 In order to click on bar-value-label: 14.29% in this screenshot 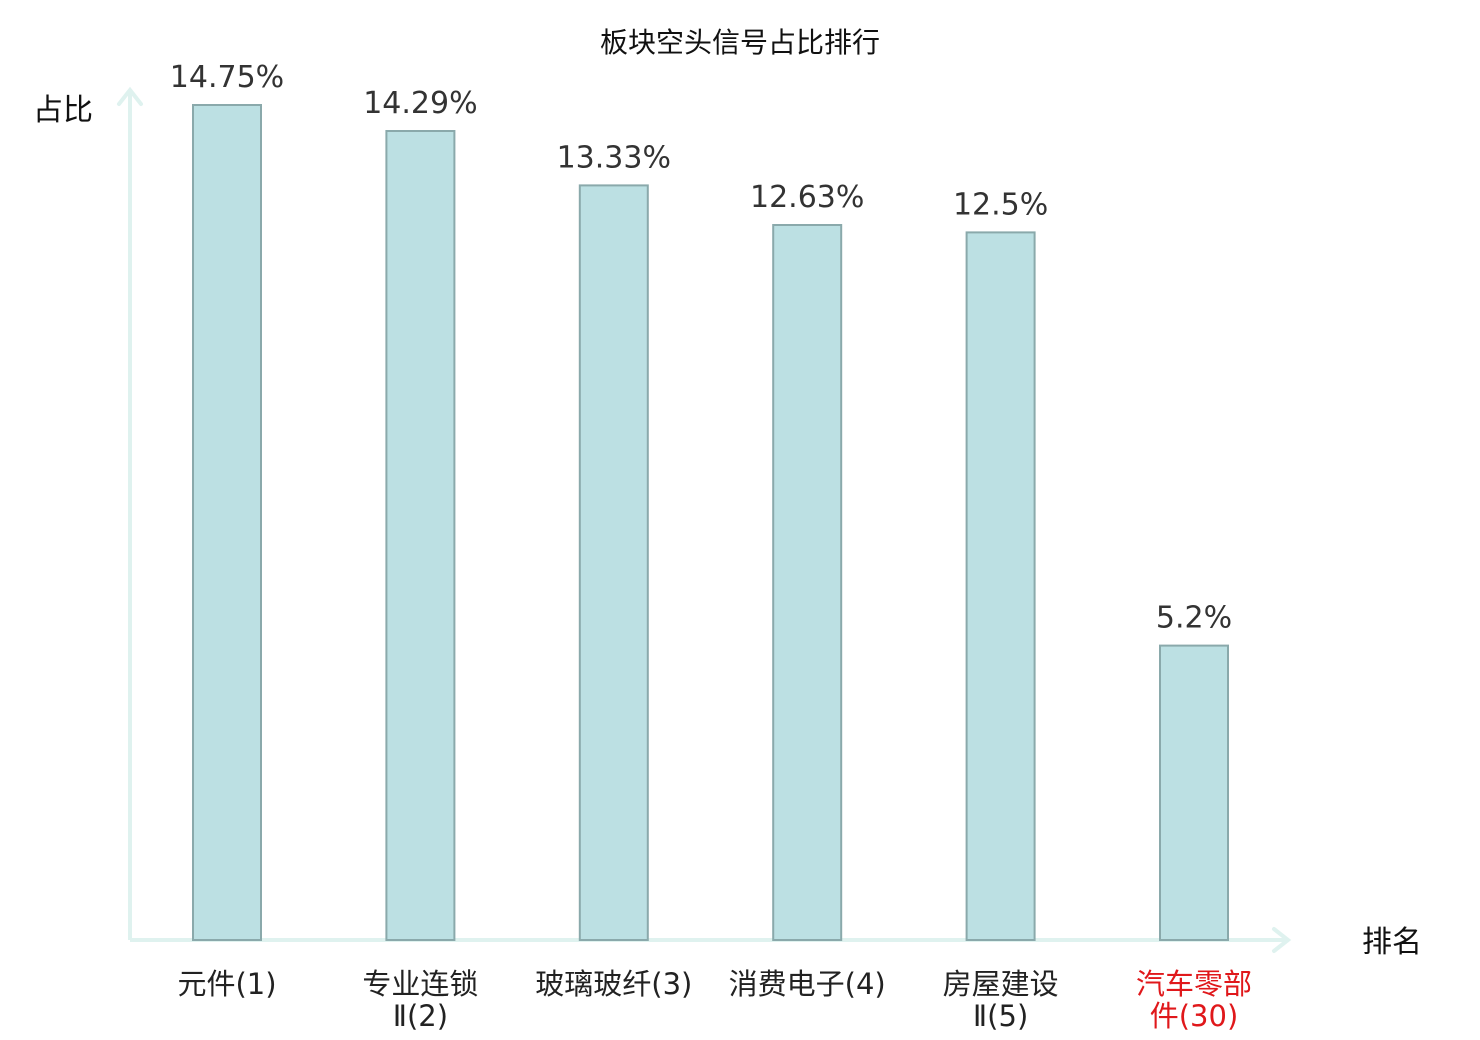, I will do `click(420, 103)`.